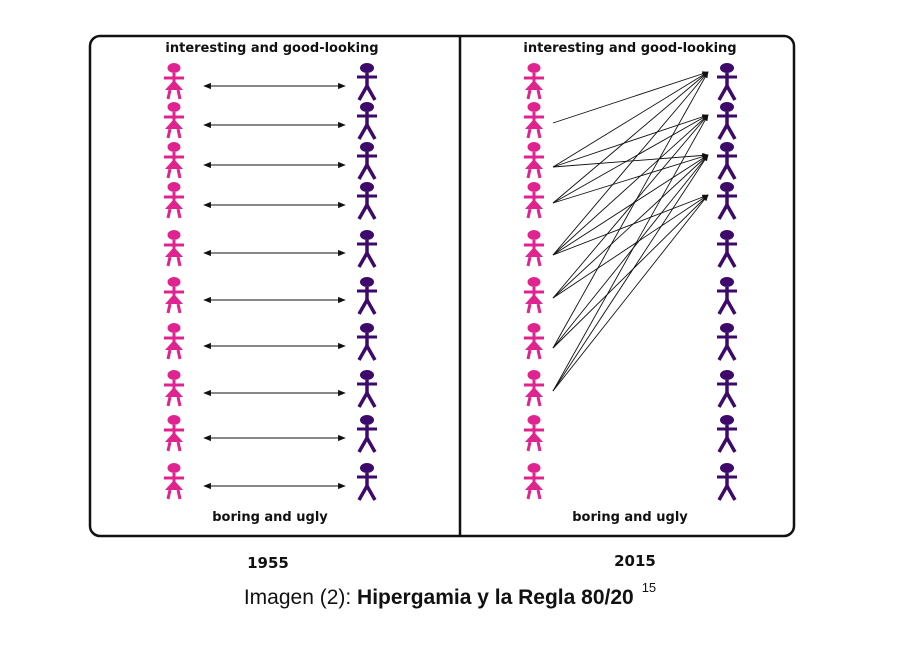  I want to click on panel-1955-top-label: interesting and good-looking, so click(271, 48).